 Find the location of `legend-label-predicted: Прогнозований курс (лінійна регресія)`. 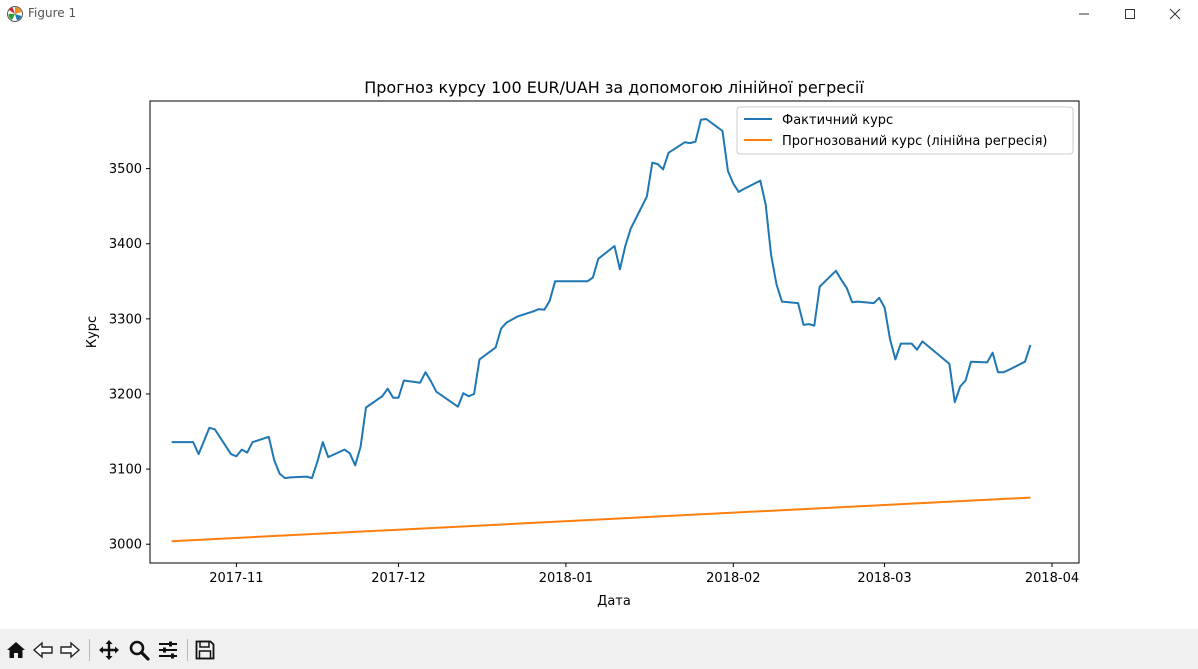

legend-label-predicted: Прогнозований курс (лінійна регресія) is located at coordinates (915, 141).